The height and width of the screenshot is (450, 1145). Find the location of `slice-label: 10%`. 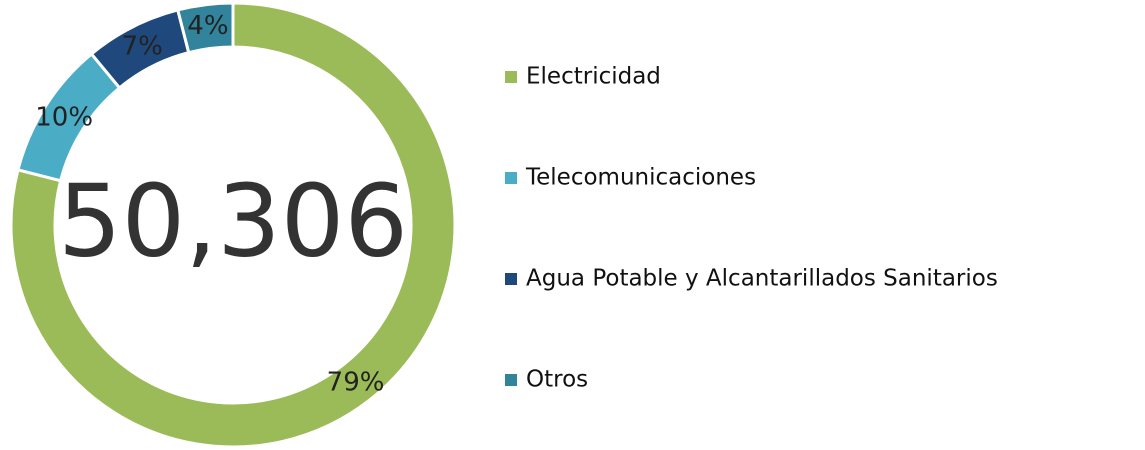

slice-label: 10% is located at coordinates (64, 117).